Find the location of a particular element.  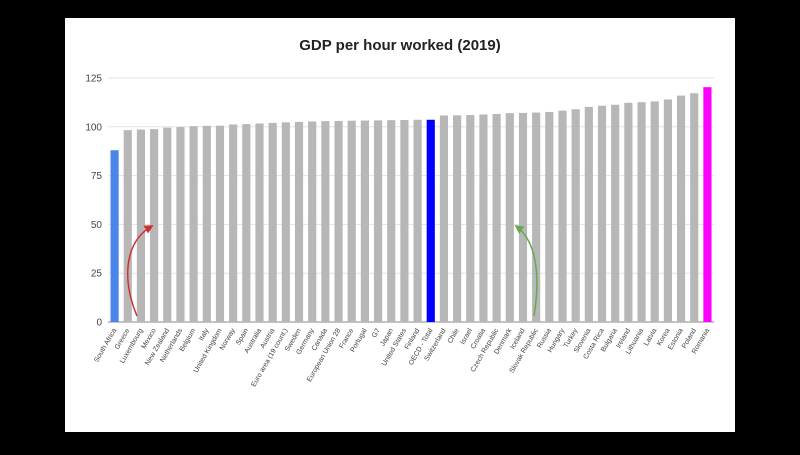

y-tick-label: 75 is located at coordinates (97, 176).